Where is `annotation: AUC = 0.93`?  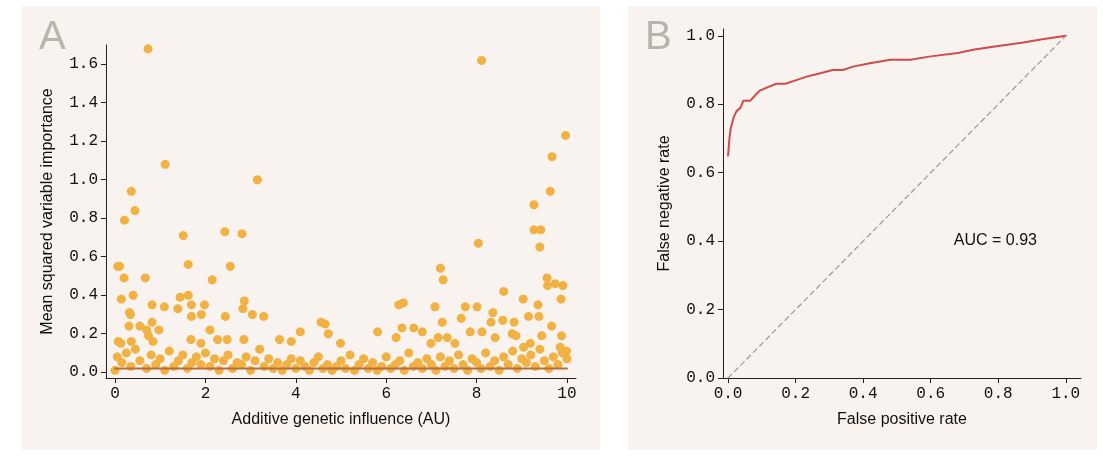 annotation: AUC = 0.93 is located at coordinates (995, 239).